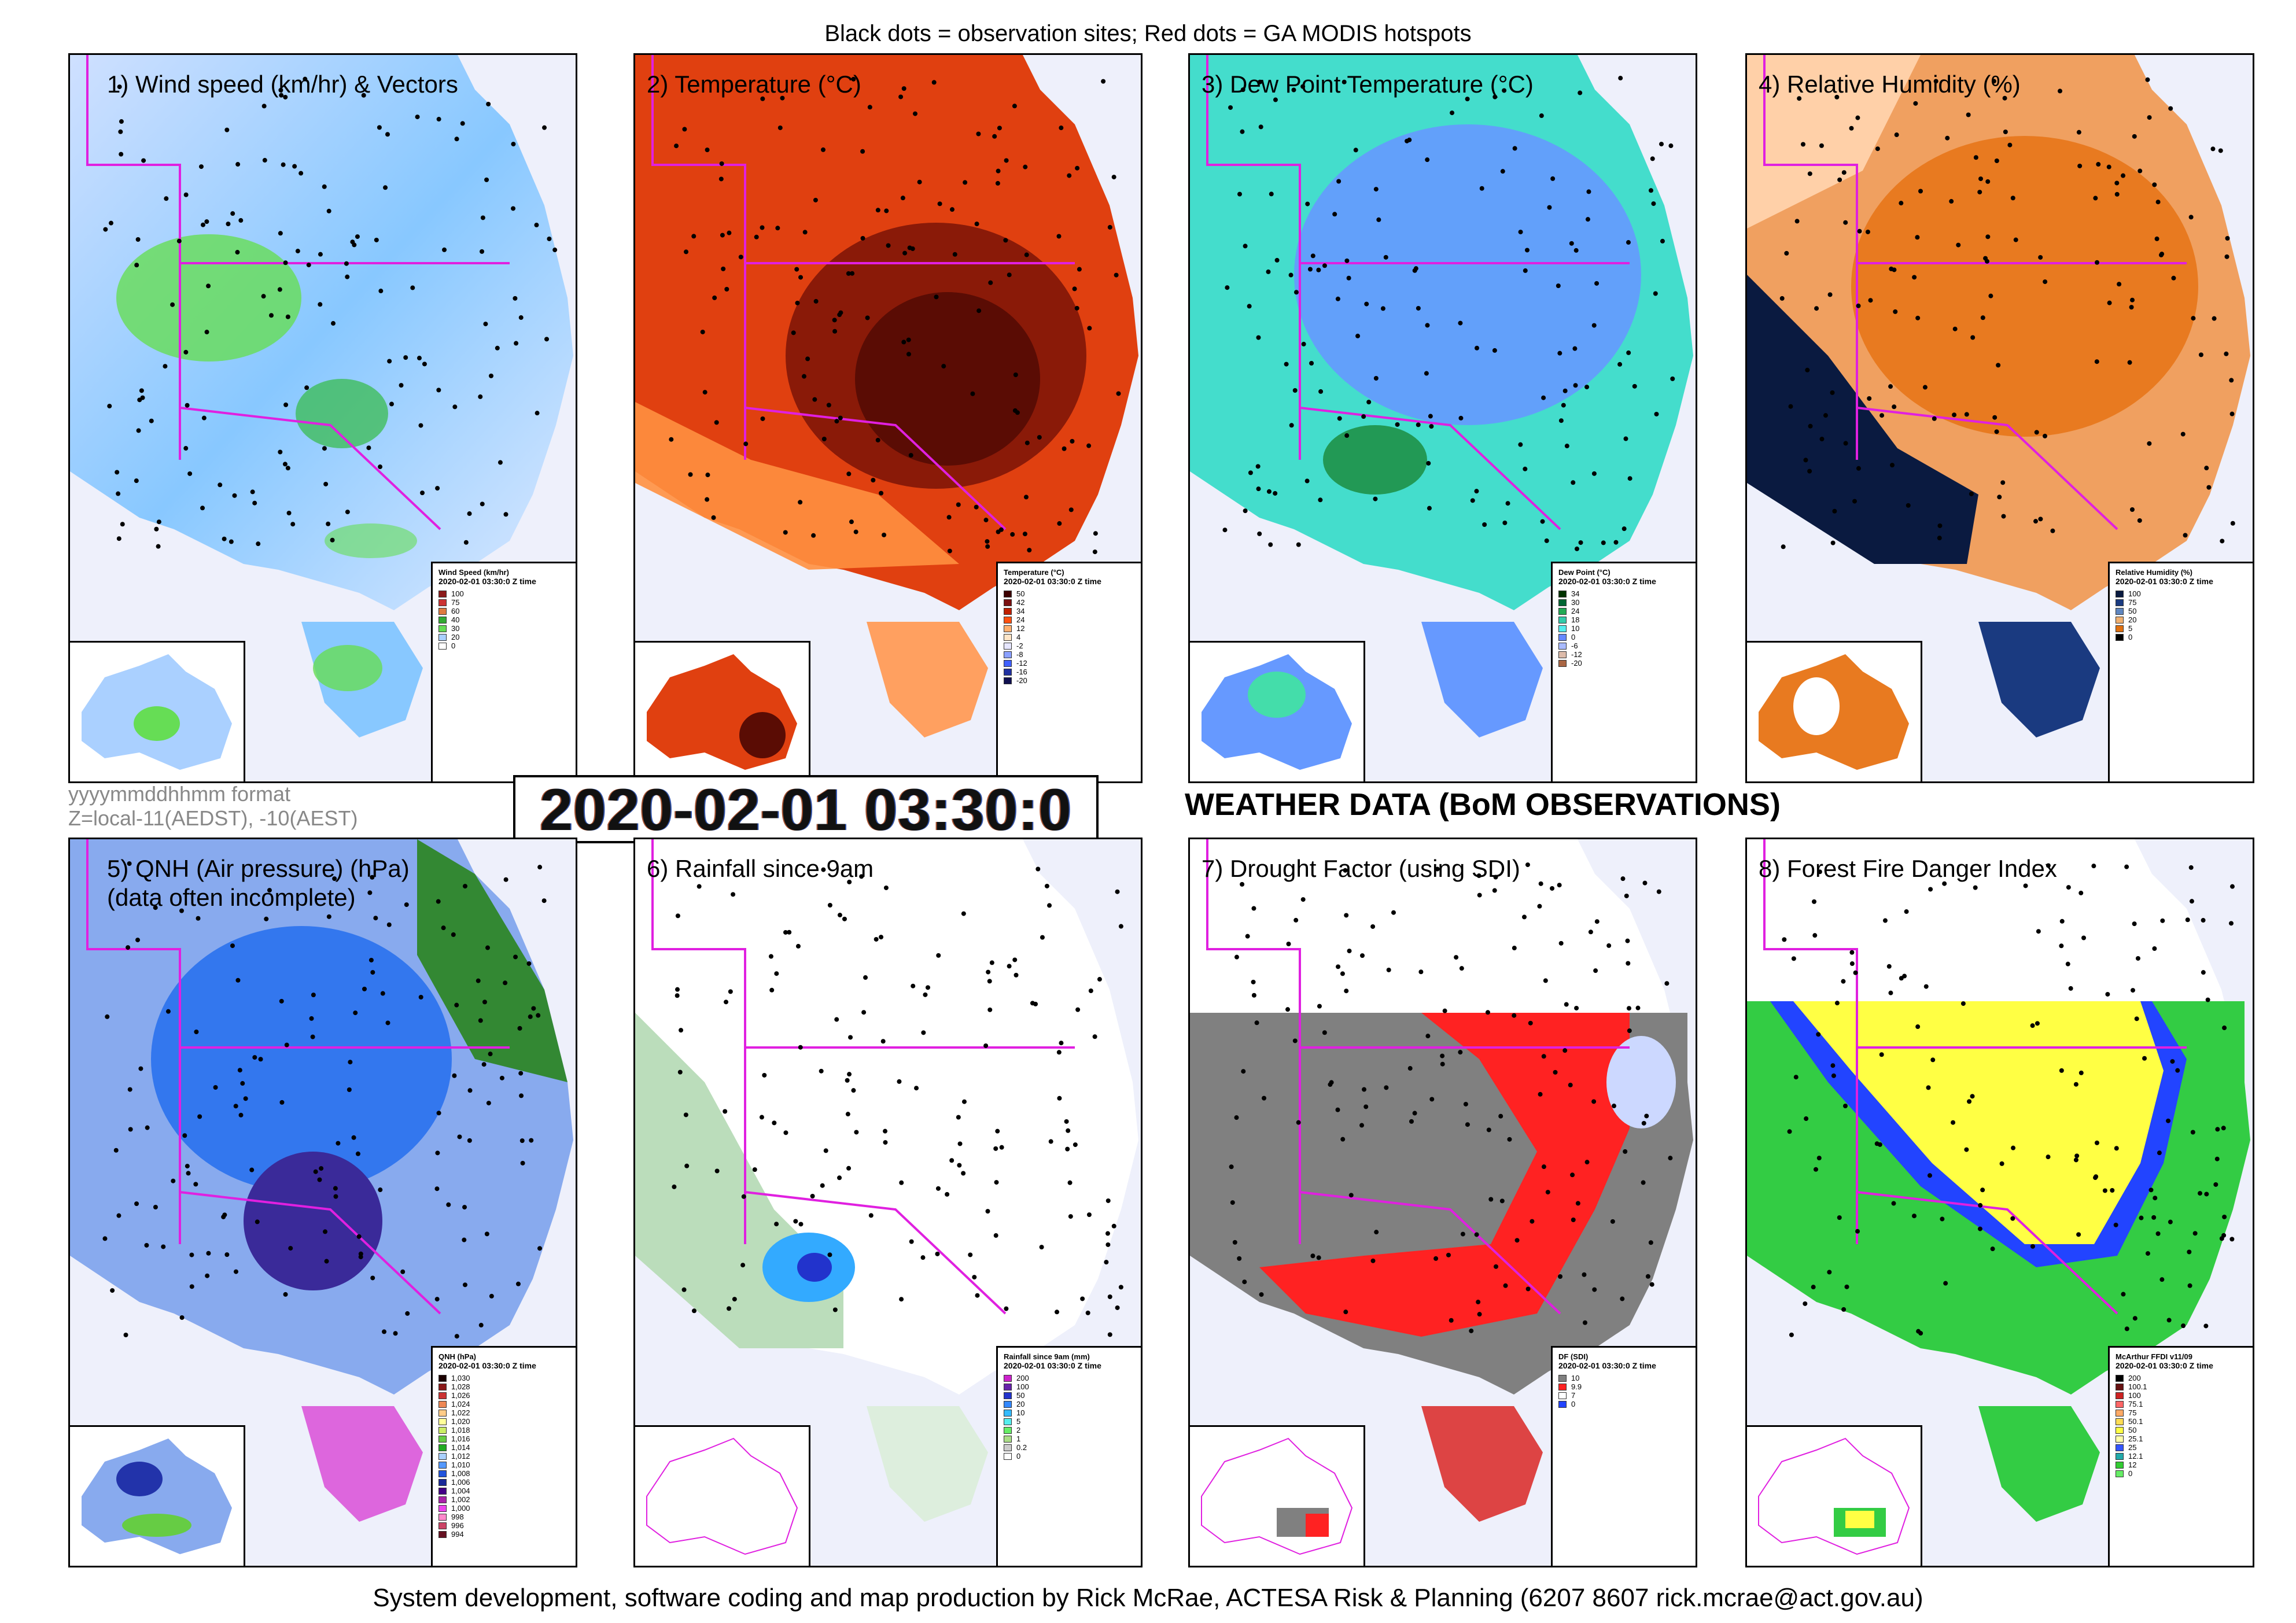  What do you see at coordinates (1575, 603) in the screenshot?
I see `legend-label: 30` at bounding box center [1575, 603].